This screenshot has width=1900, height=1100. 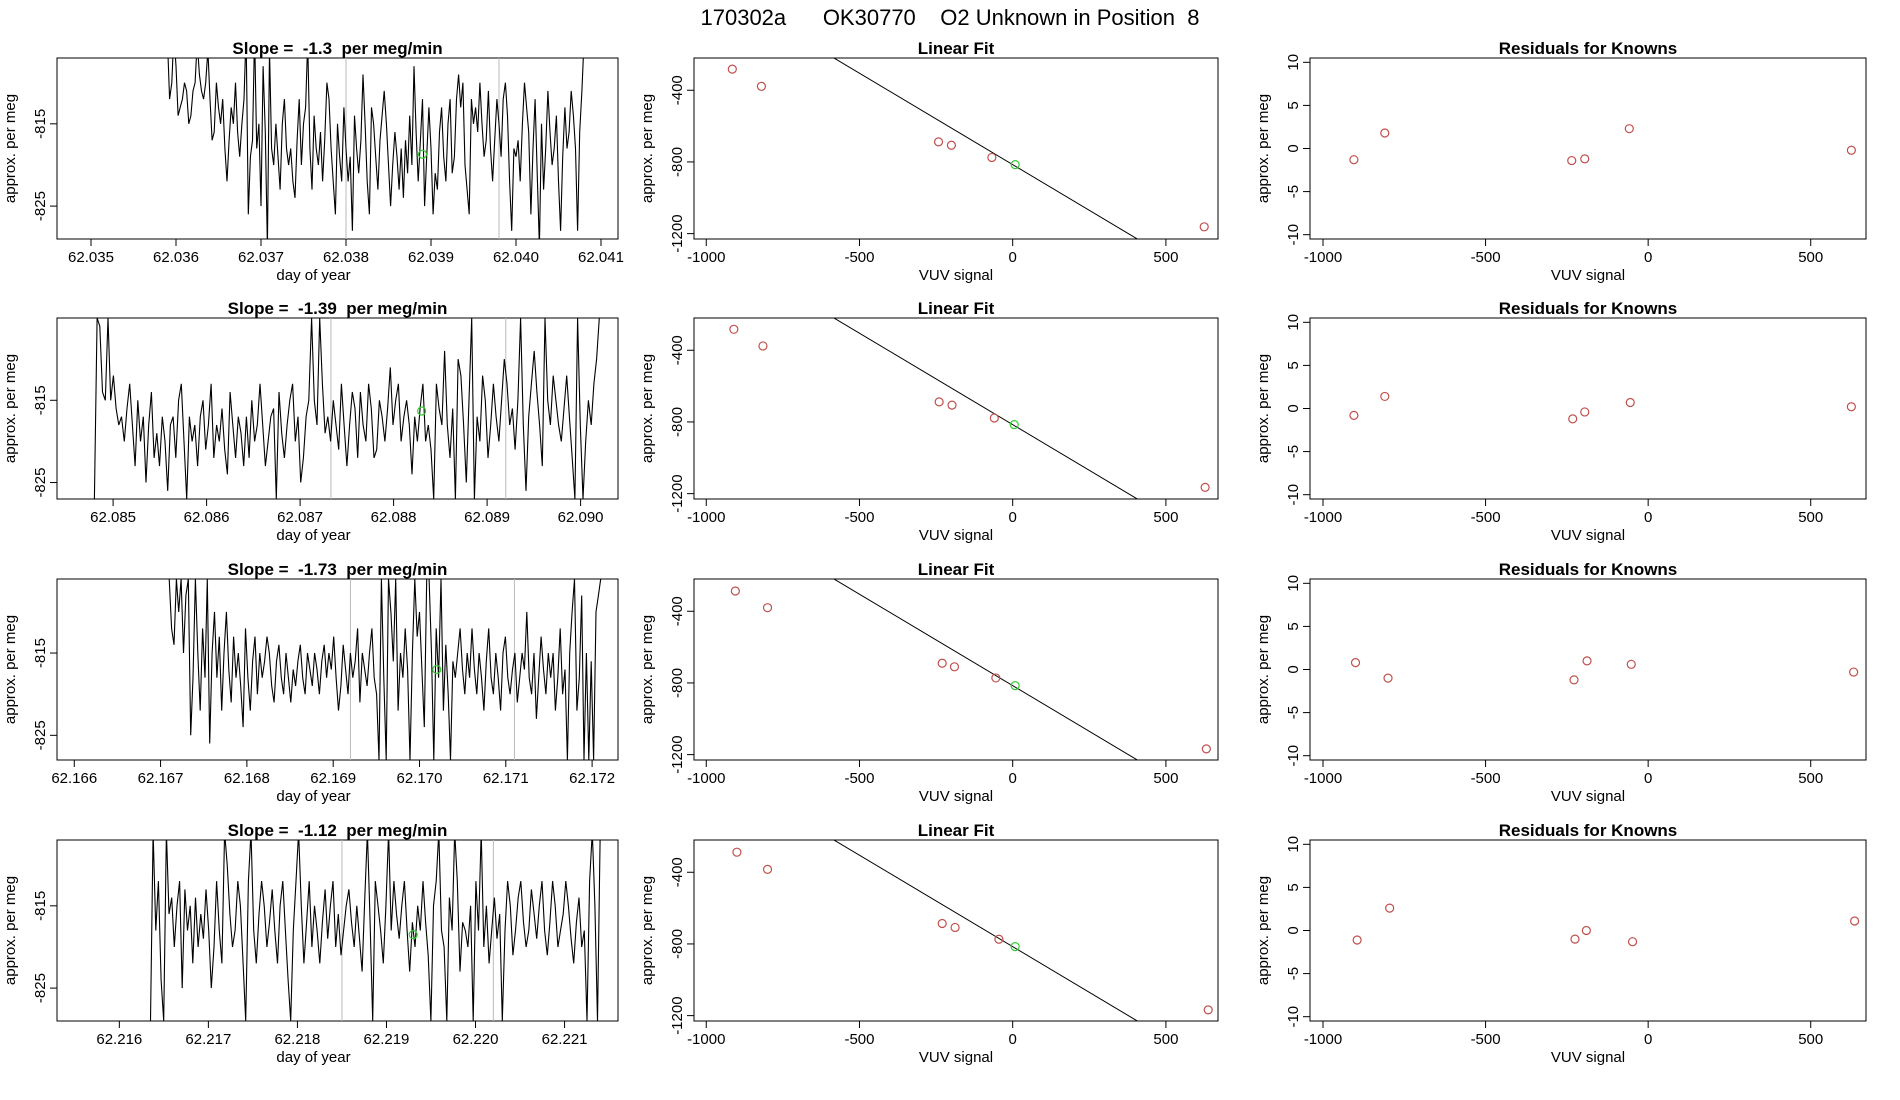 What do you see at coordinates (1293, 495) in the screenshot?
I see `y-tick-label: -10` at bounding box center [1293, 495].